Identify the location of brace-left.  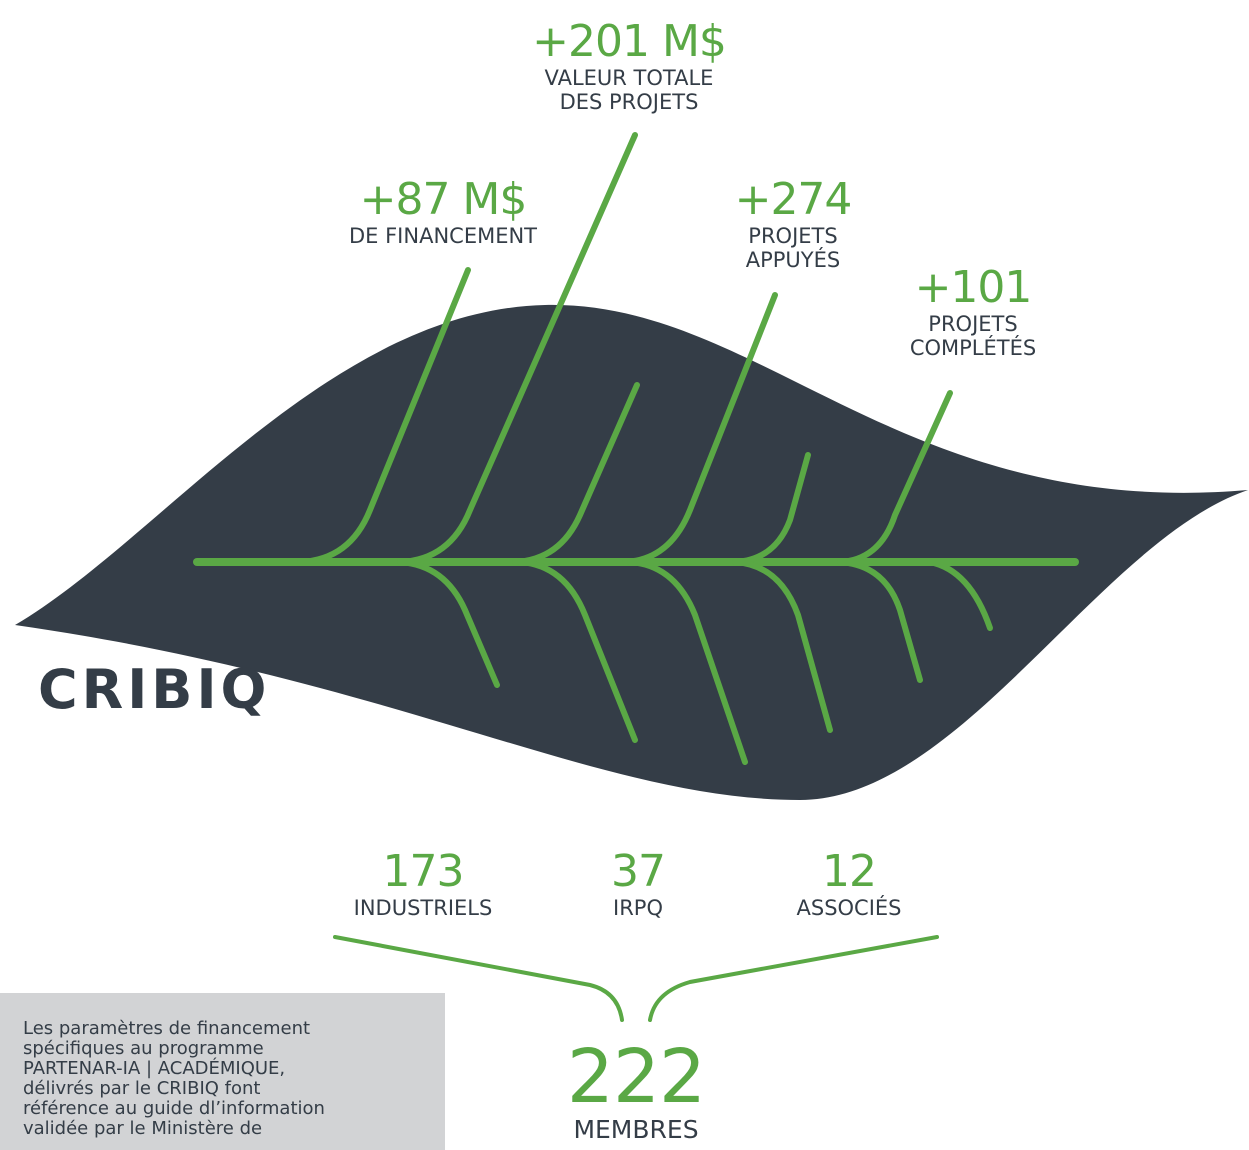
(478, 978).